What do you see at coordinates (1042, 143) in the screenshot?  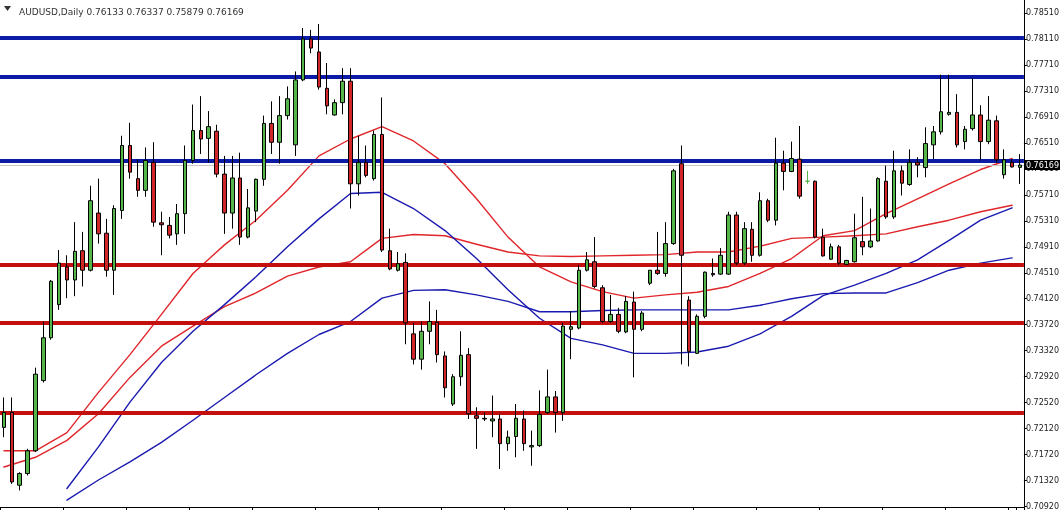 I see `y-tick-label: 0.76510` at bounding box center [1042, 143].